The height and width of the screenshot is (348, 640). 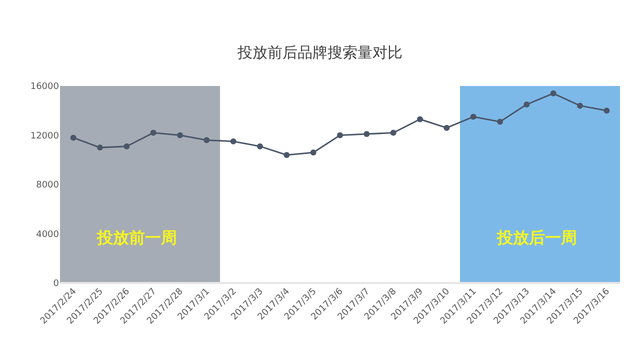 What do you see at coordinates (536, 237) in the screenshot?
I see `band-label: 投放后一周` at bounding box center [536, 237].